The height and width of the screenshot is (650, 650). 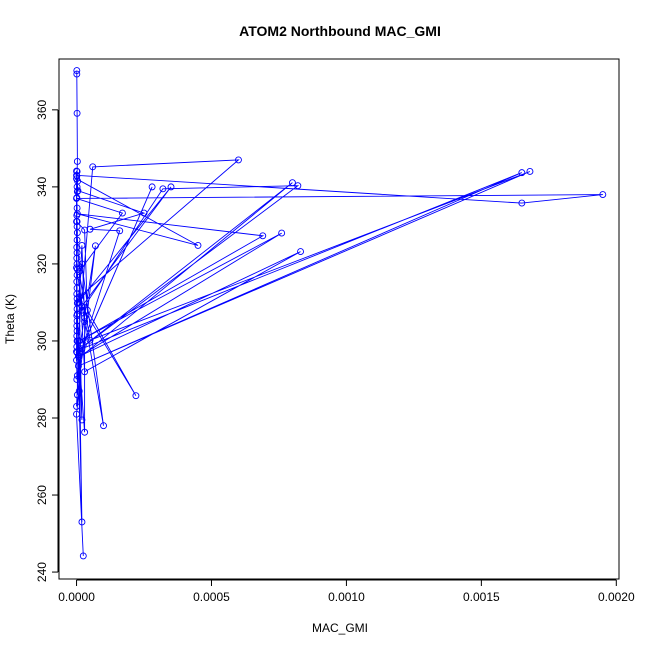 I want to click on x-axis: 0.0000 0.0005 0.0010 0.0015 0.0020, so click(x=346, y=591).